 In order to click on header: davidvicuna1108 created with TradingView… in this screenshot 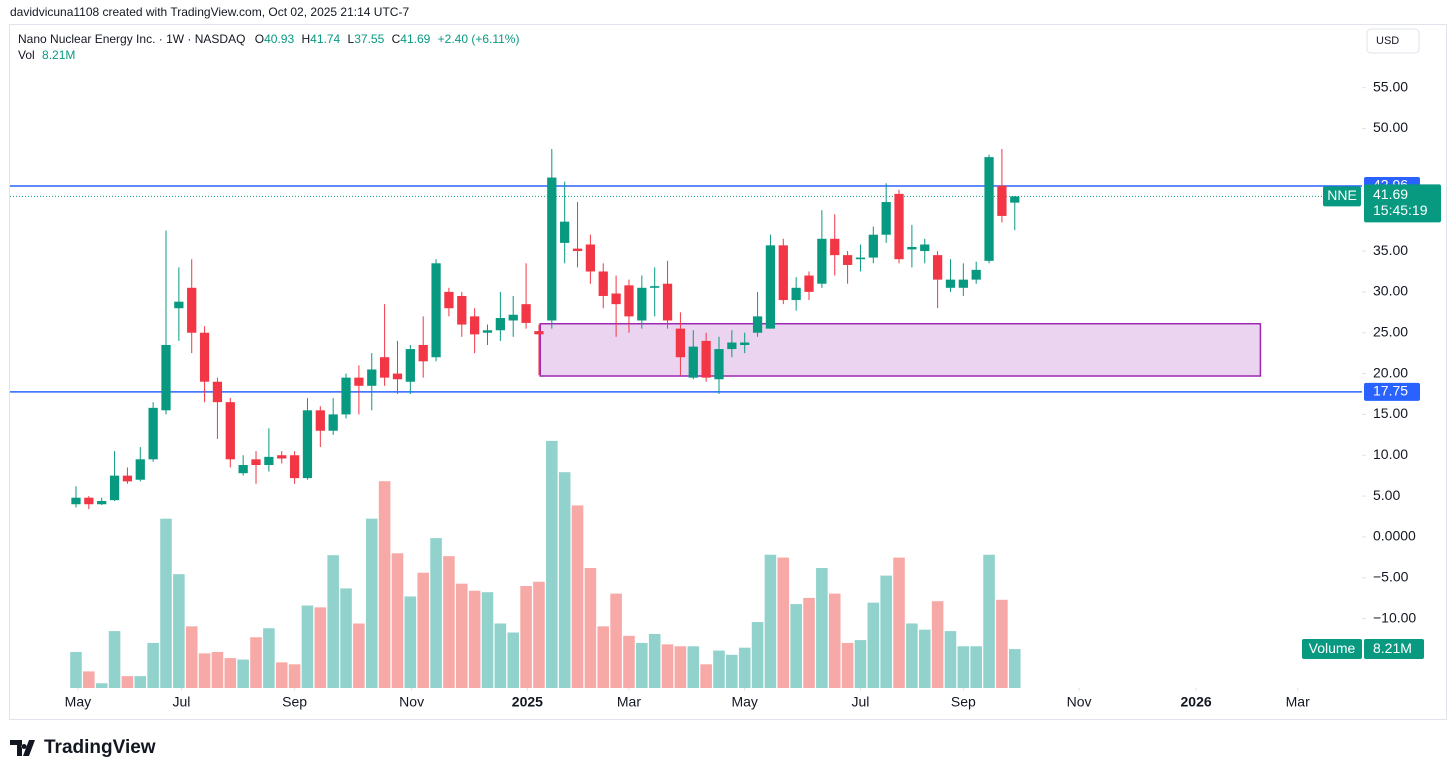, I will do `click(209, 12)`.